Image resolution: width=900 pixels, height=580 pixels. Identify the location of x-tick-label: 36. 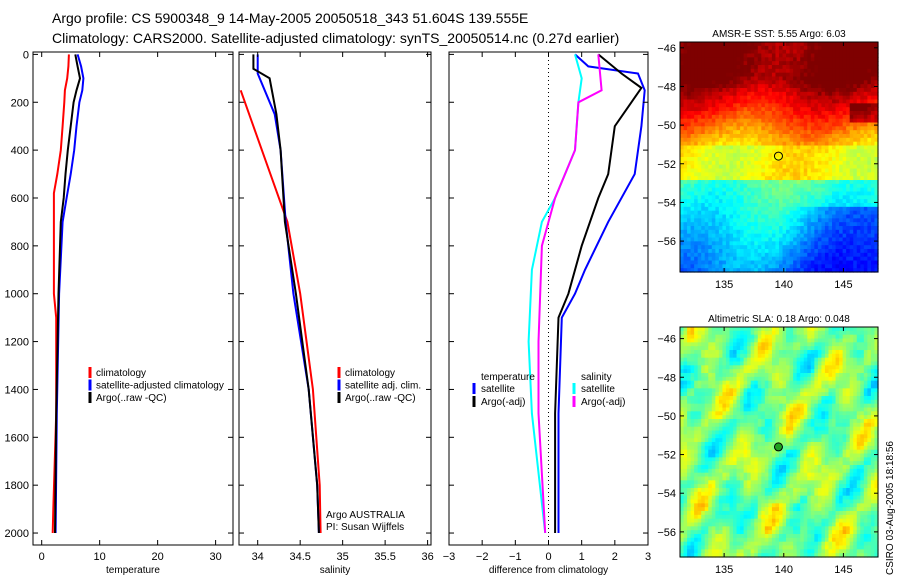
(427, 557).